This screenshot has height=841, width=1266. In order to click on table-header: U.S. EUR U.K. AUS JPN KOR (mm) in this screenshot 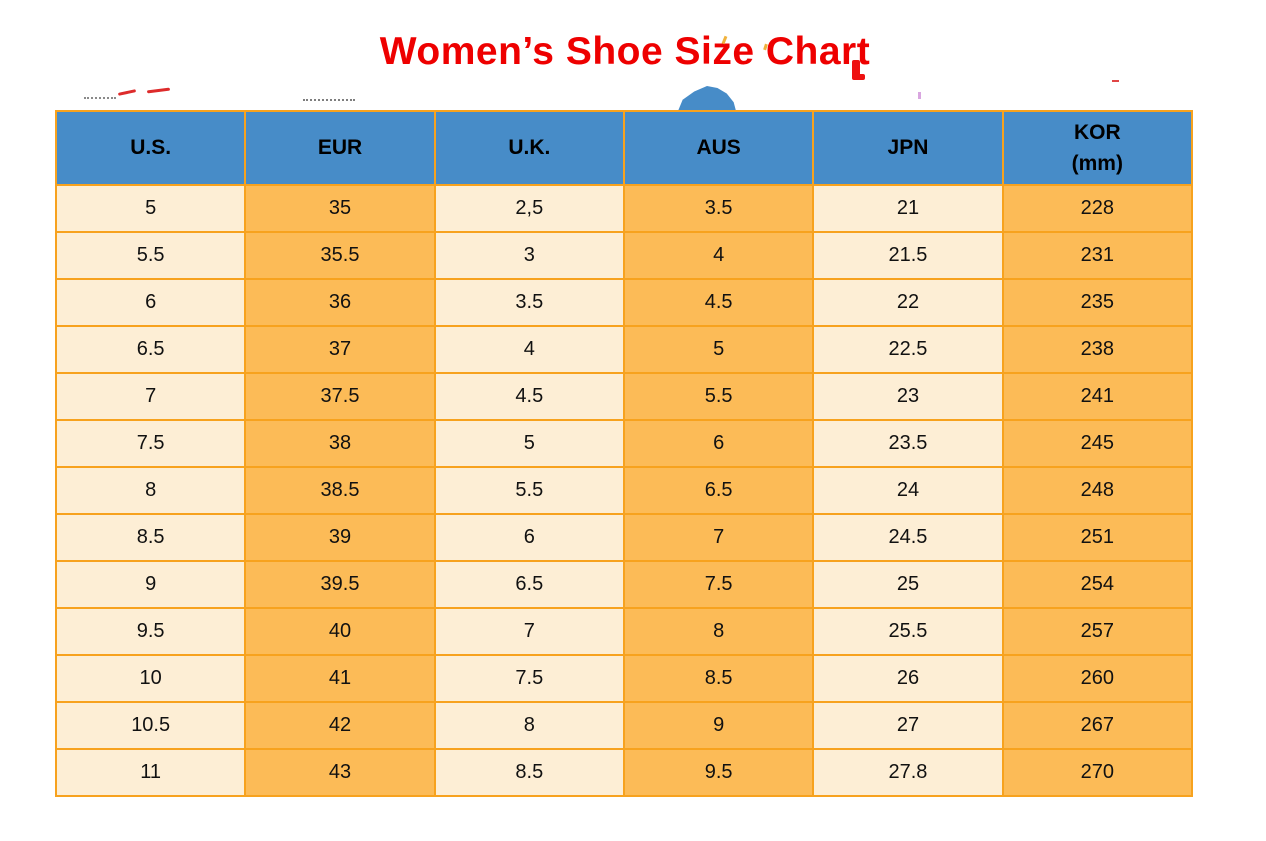, I will do `click(624, 148)`.